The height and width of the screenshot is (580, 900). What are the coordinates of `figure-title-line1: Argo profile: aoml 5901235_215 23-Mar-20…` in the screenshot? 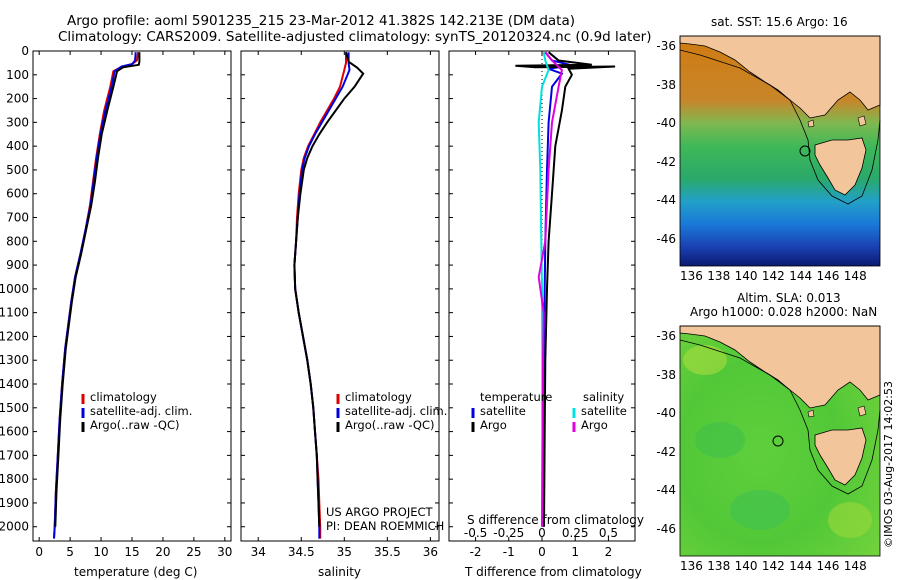 It's located at (321, 21).